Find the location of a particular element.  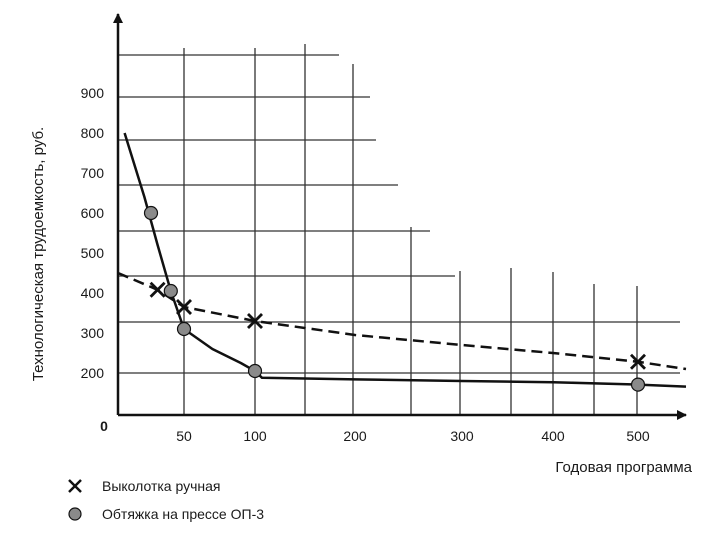

legend-circle-marker is located at coordinates (75, 514).